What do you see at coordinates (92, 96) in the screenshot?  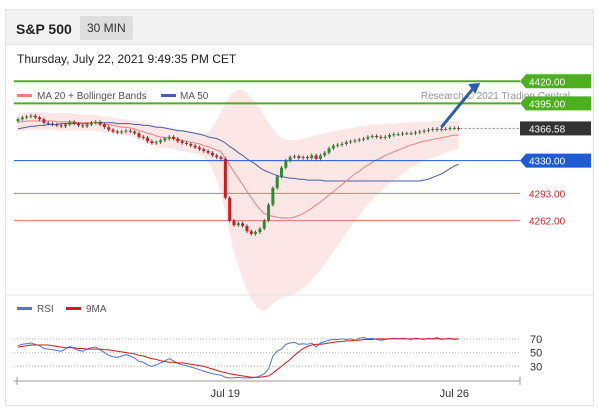 I see `ma20-legend-label: MA 20 + Bollinger Bands` at bounding box center [92, 96].